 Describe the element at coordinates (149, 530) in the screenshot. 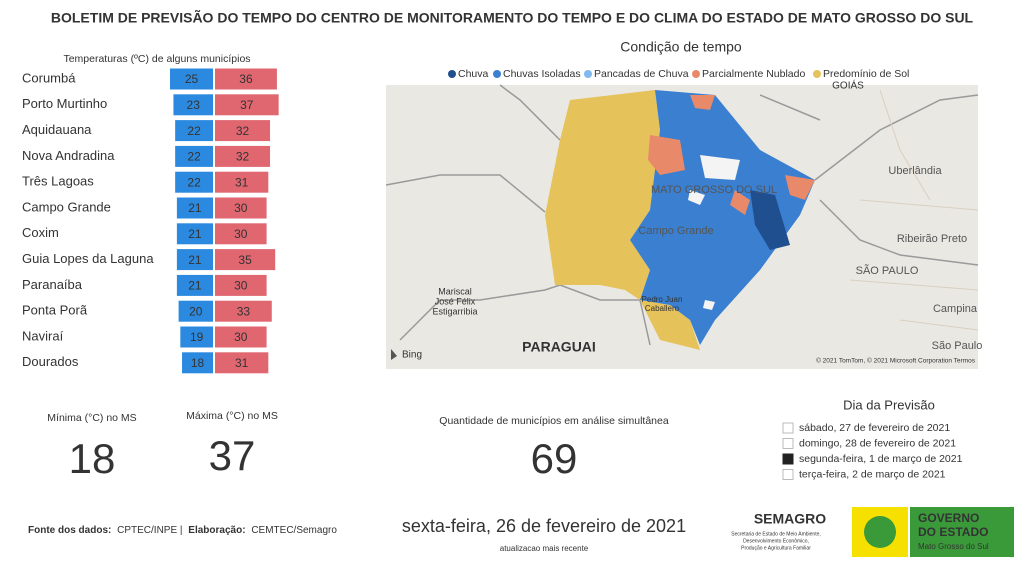

I see `source-value: CPTEC/INPE |` at that location.